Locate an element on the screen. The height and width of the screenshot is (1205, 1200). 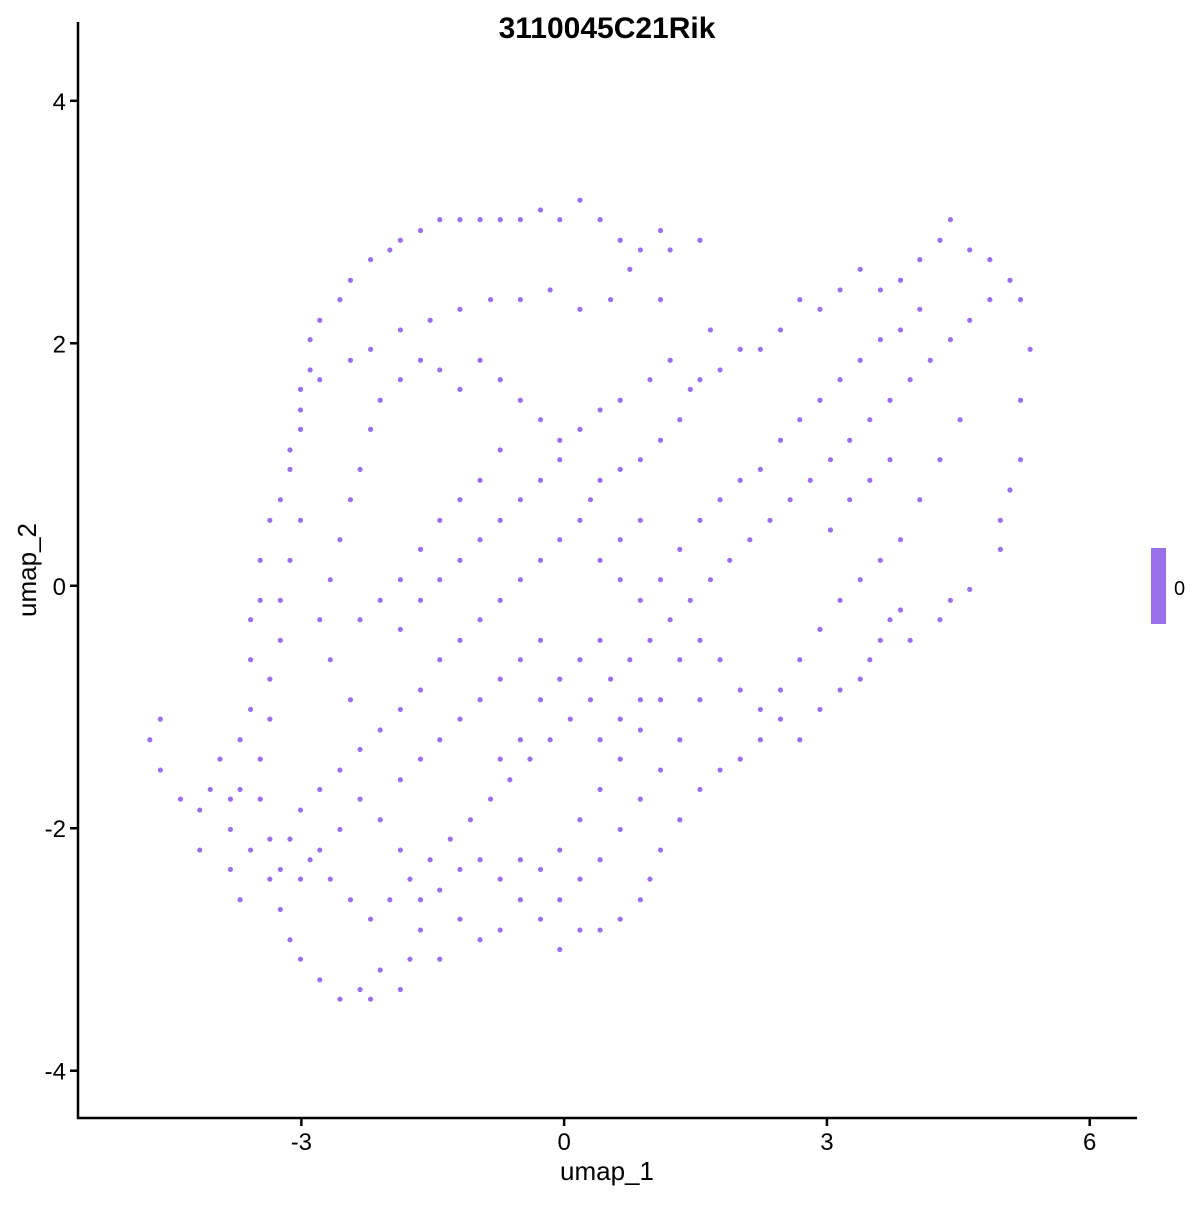
y-tick-label: 0 is located at coordinates (59, 587).